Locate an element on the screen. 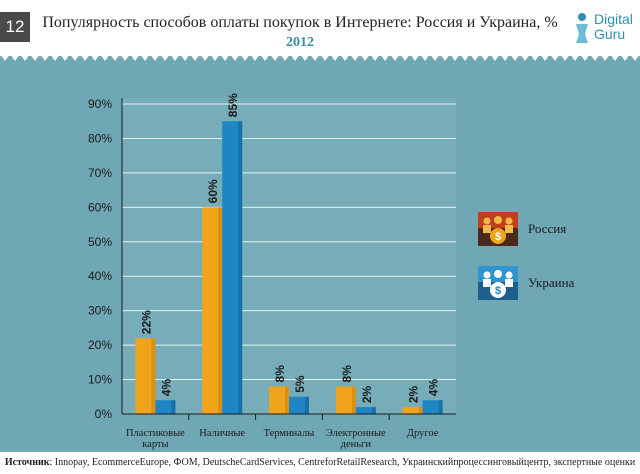  zigzag-border is located at coordinates (320, 57).